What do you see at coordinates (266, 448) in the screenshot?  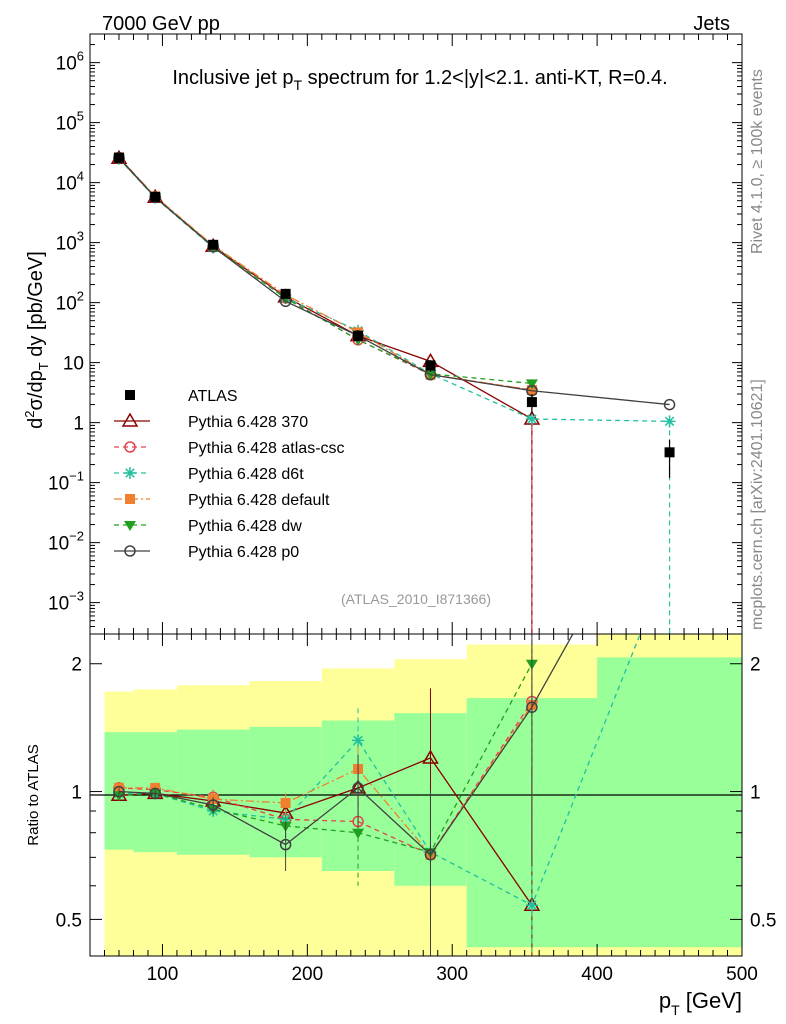 I see `legend-label: Pythia 6.428 atlas-csc` at bounding box center [266, 448].